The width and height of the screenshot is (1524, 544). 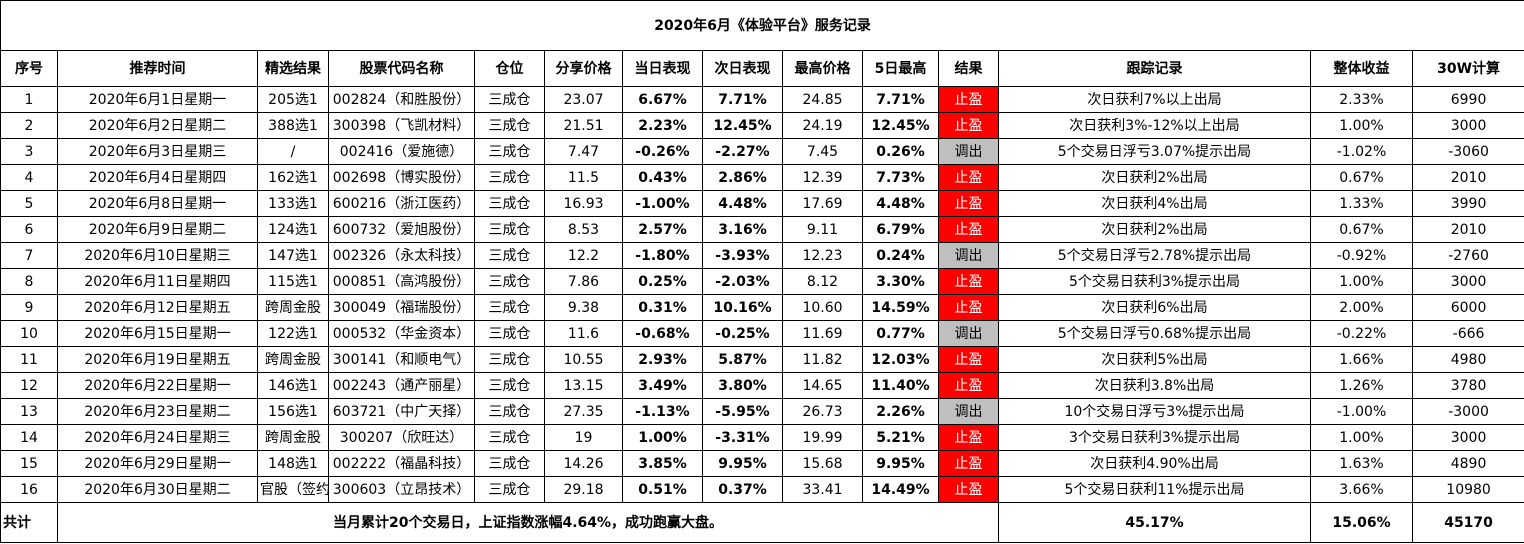 What do you see at coordinates (1361, 411) in the screenshot?
I see `overall-gain: -1.00%` at bounding box center [1361, 411].